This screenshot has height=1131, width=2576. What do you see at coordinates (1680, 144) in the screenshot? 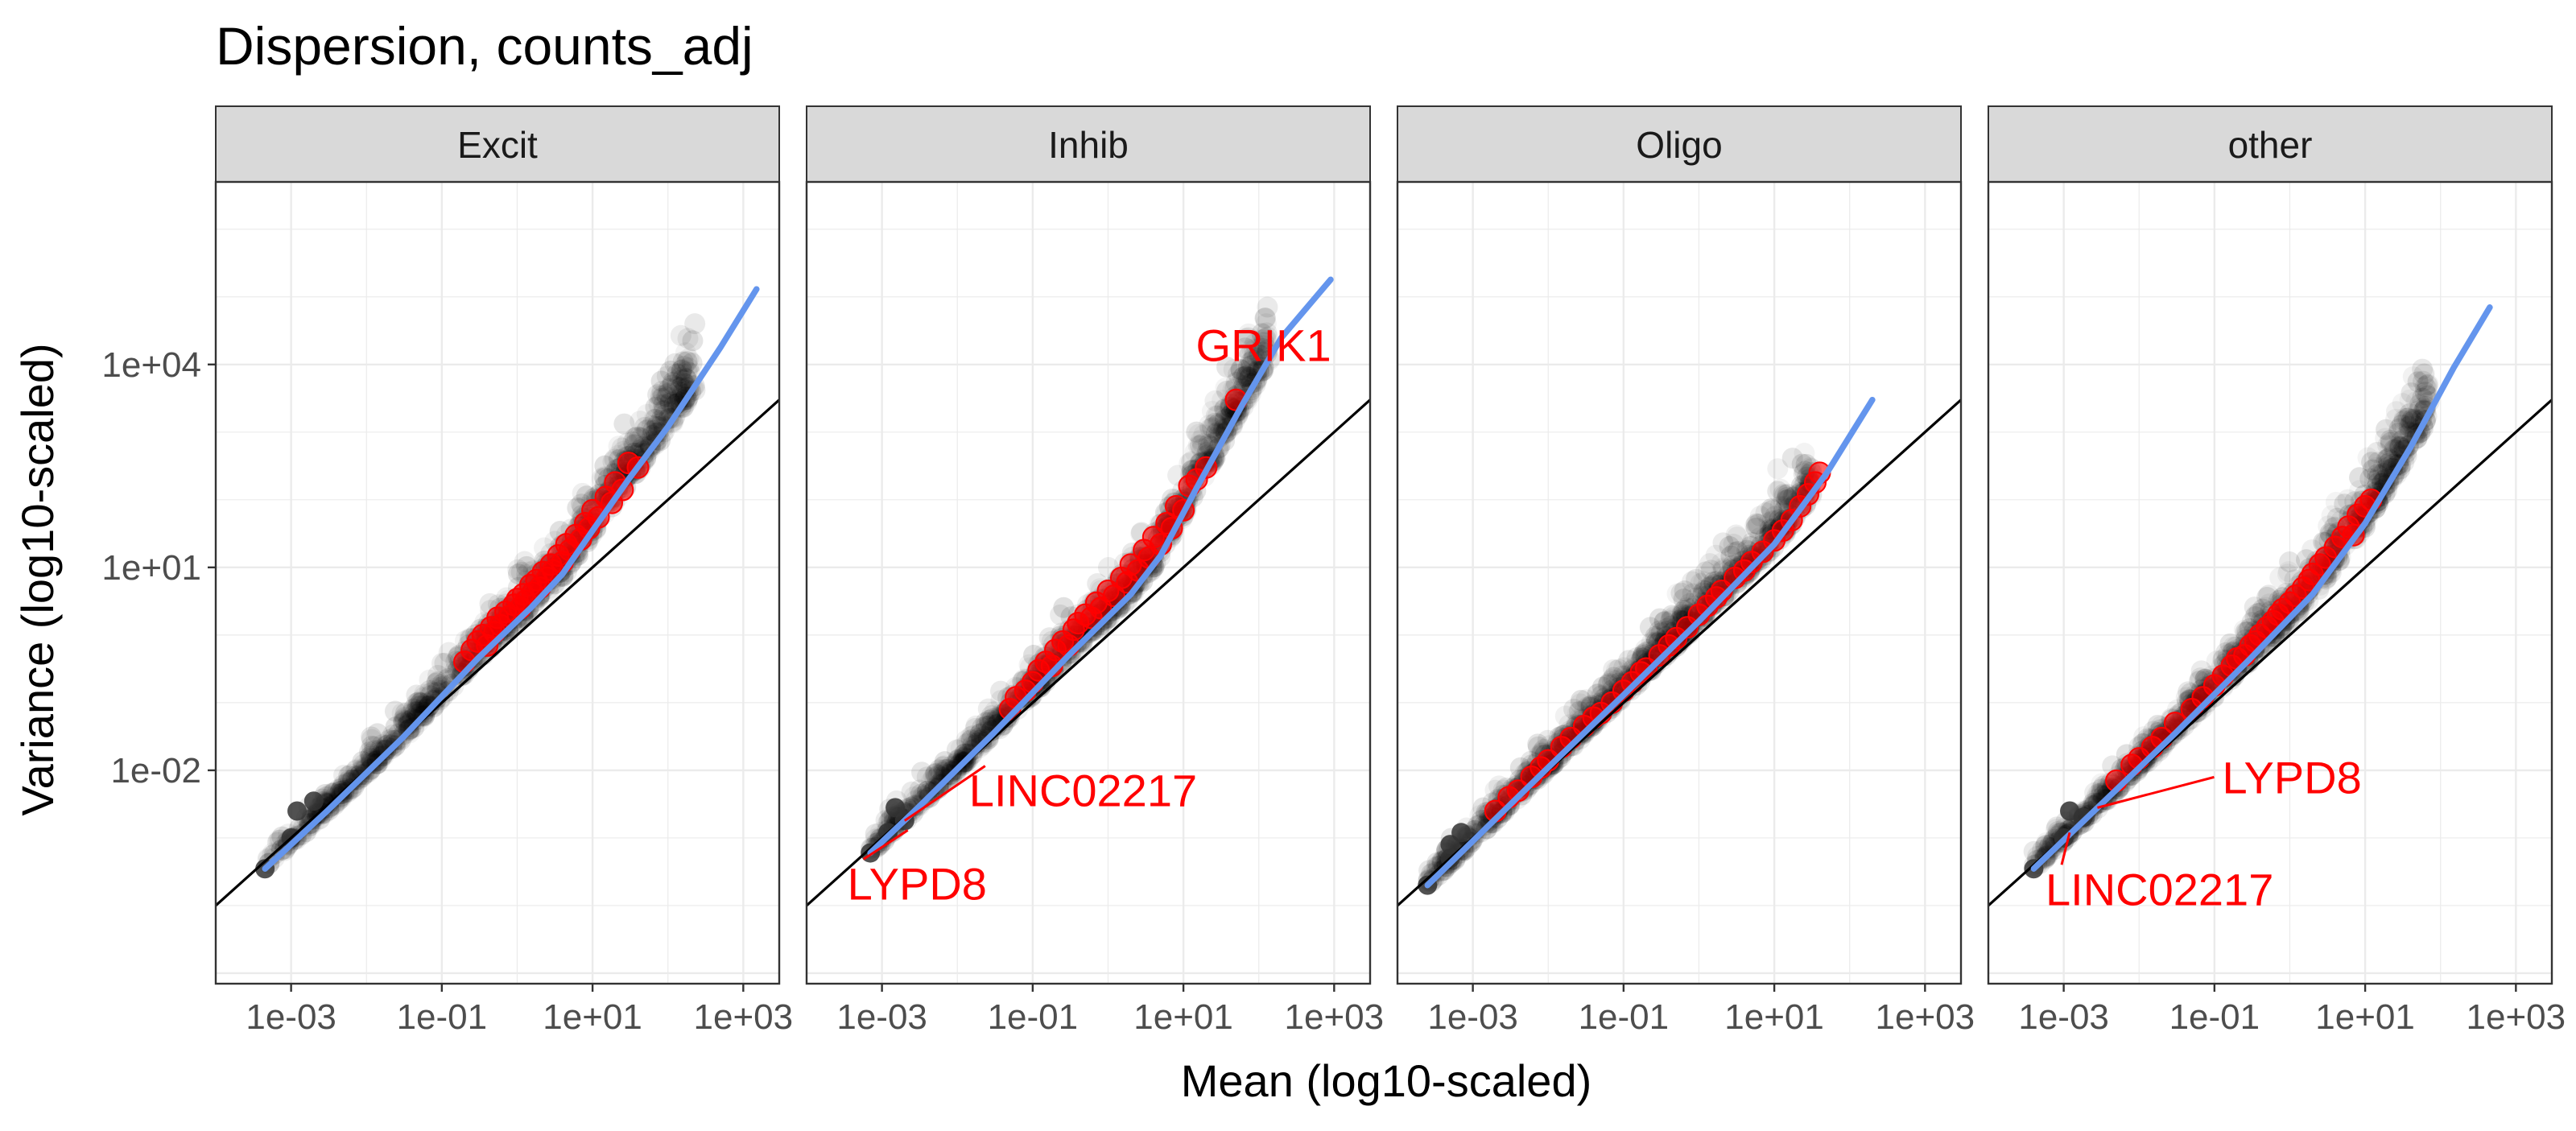
I see `facet-strip` at bounding box center [1680, 144].